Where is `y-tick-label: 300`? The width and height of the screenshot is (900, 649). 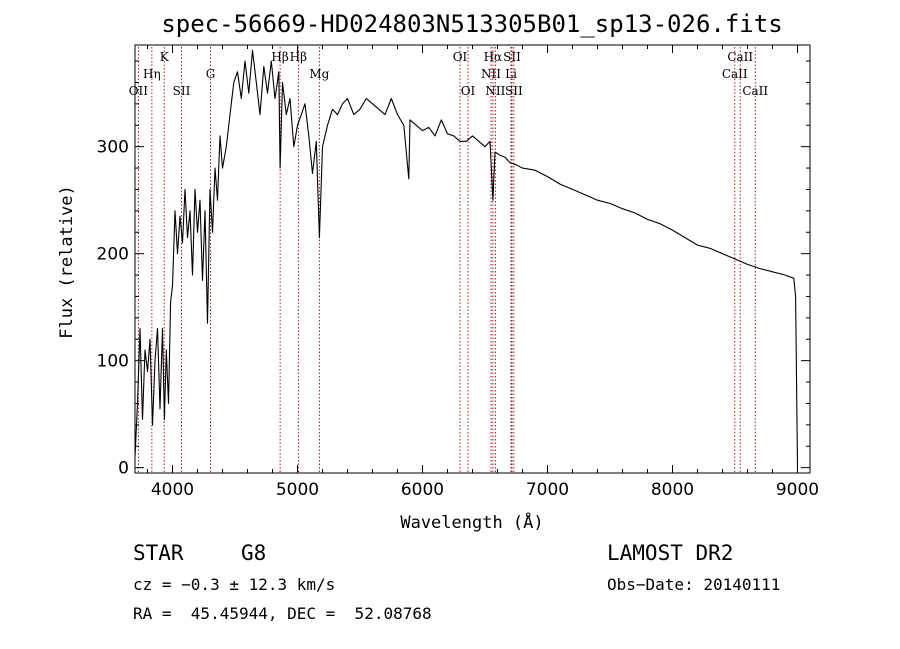 y-tick-label: 300 is located at coordinates (113, 148).